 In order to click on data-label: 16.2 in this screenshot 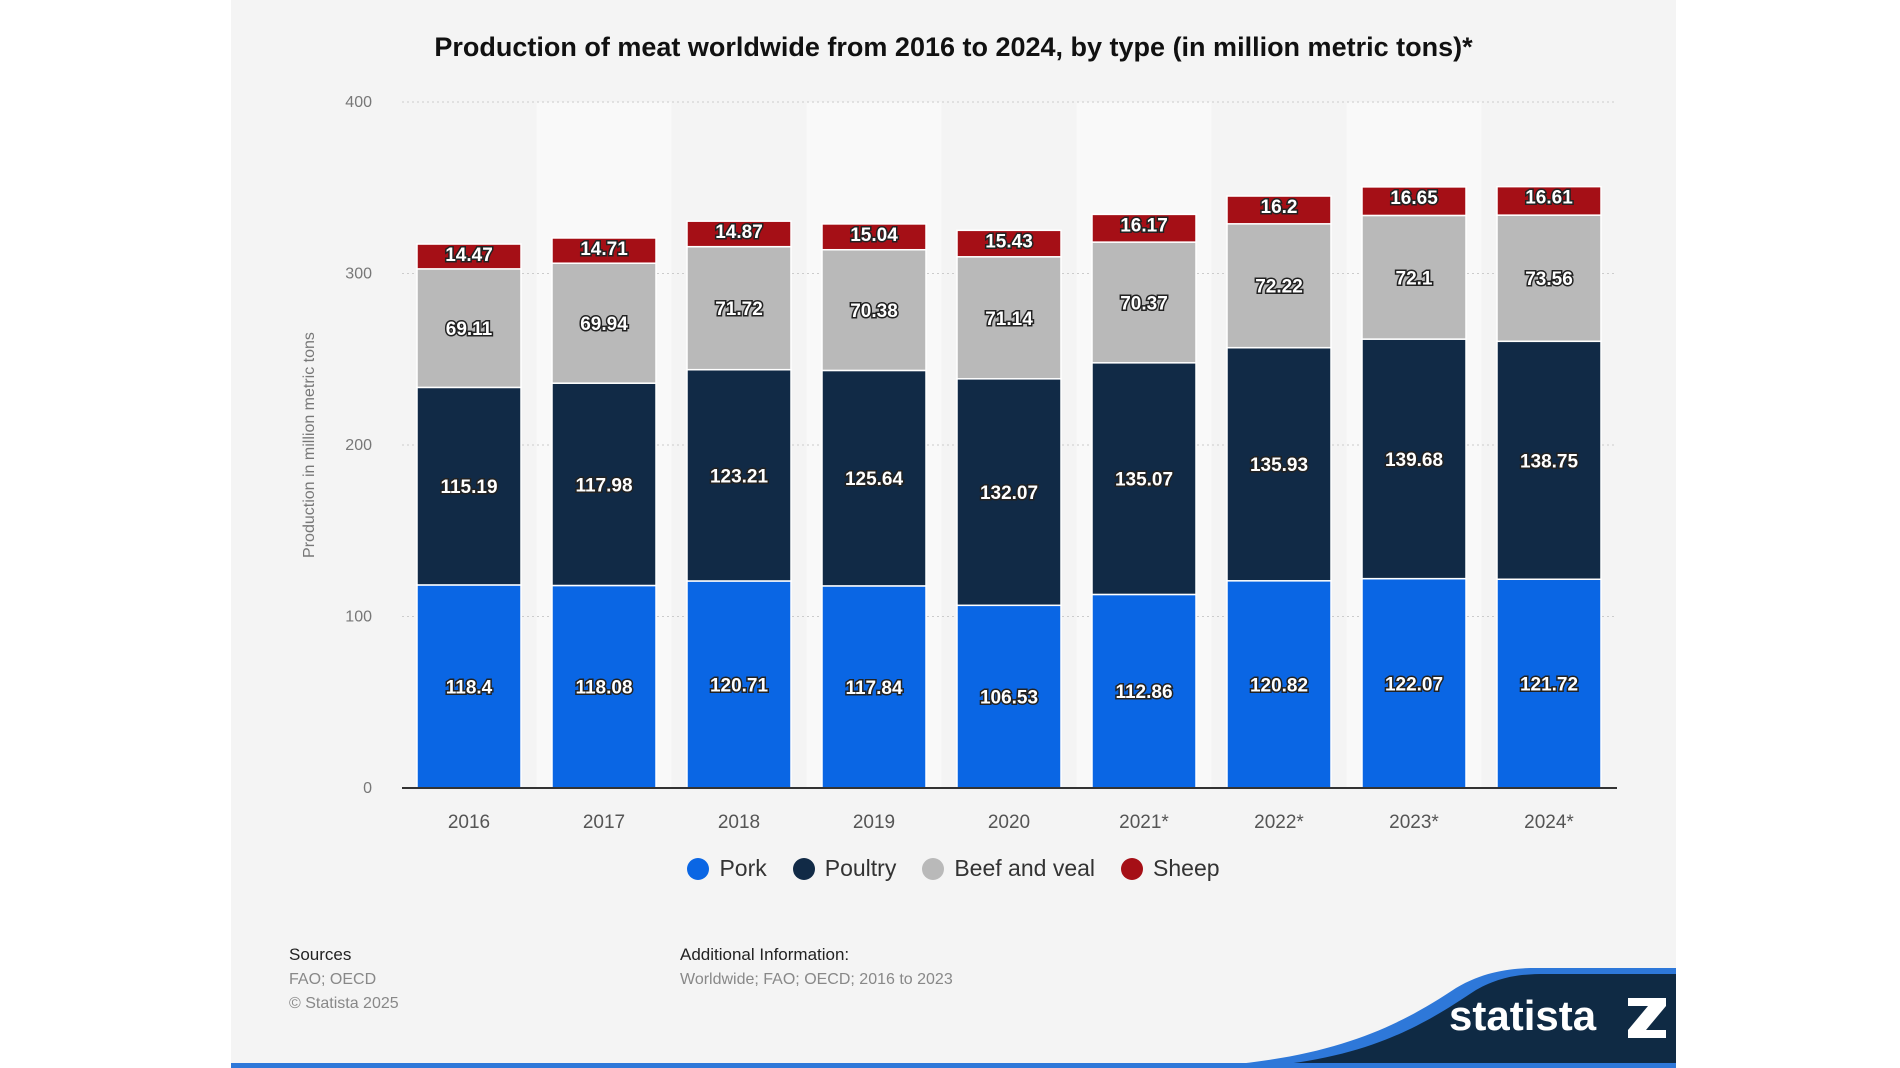, I will do `click(1279, 207)`.